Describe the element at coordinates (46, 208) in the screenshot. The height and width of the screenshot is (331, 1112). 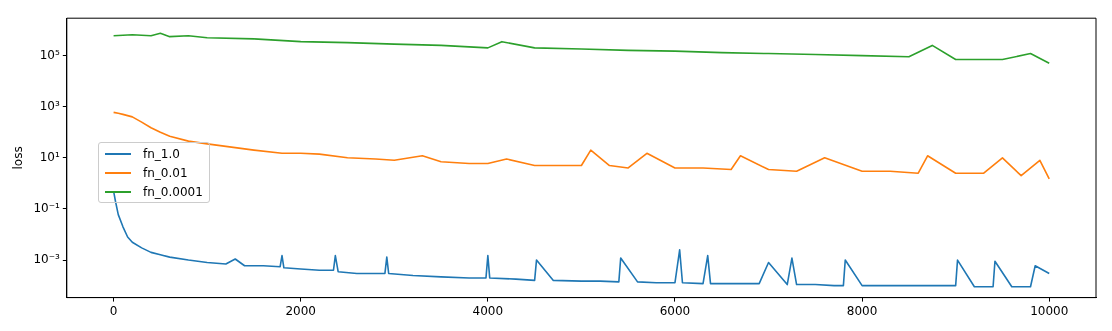
I see `y-tick-label: 10⁻¹` at that location.